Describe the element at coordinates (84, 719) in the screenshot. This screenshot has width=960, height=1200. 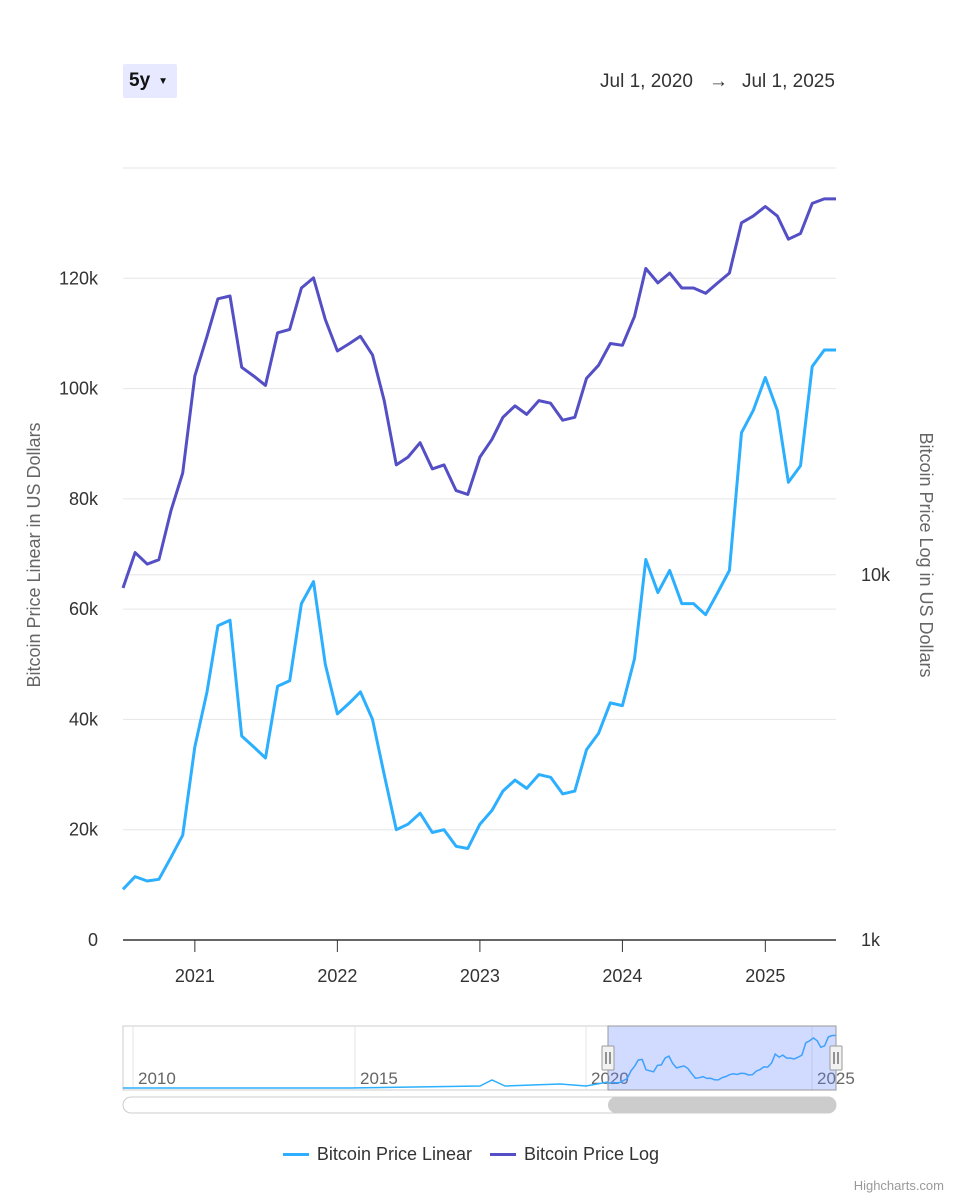
I see `y-left-tick-label: 40k` at that location.